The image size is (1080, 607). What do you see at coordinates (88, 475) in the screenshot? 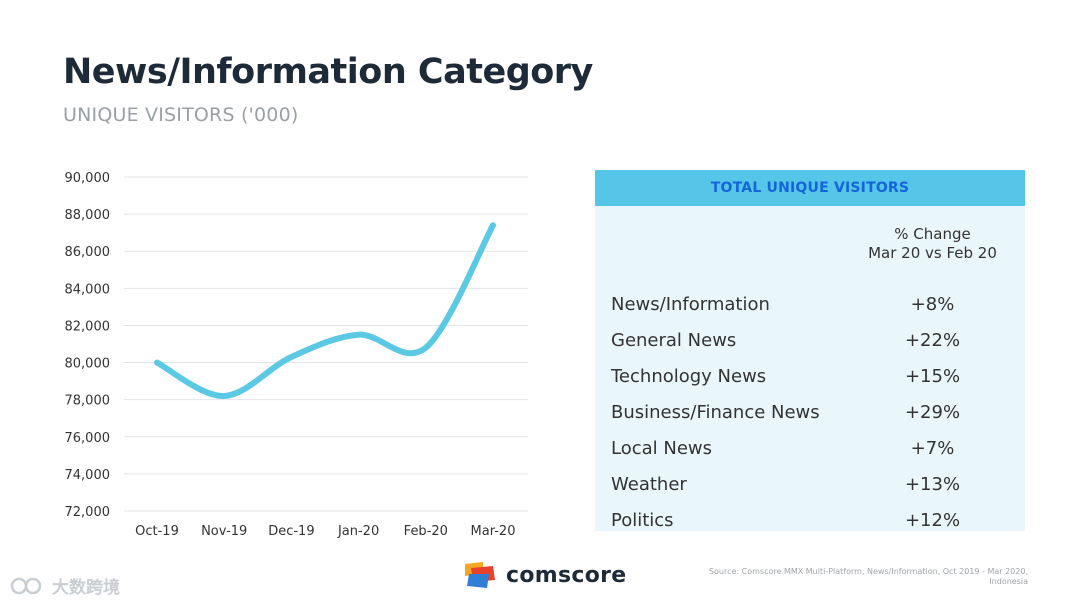
I see `y-tick-label: 74,000` at bounding box center [88, 475].